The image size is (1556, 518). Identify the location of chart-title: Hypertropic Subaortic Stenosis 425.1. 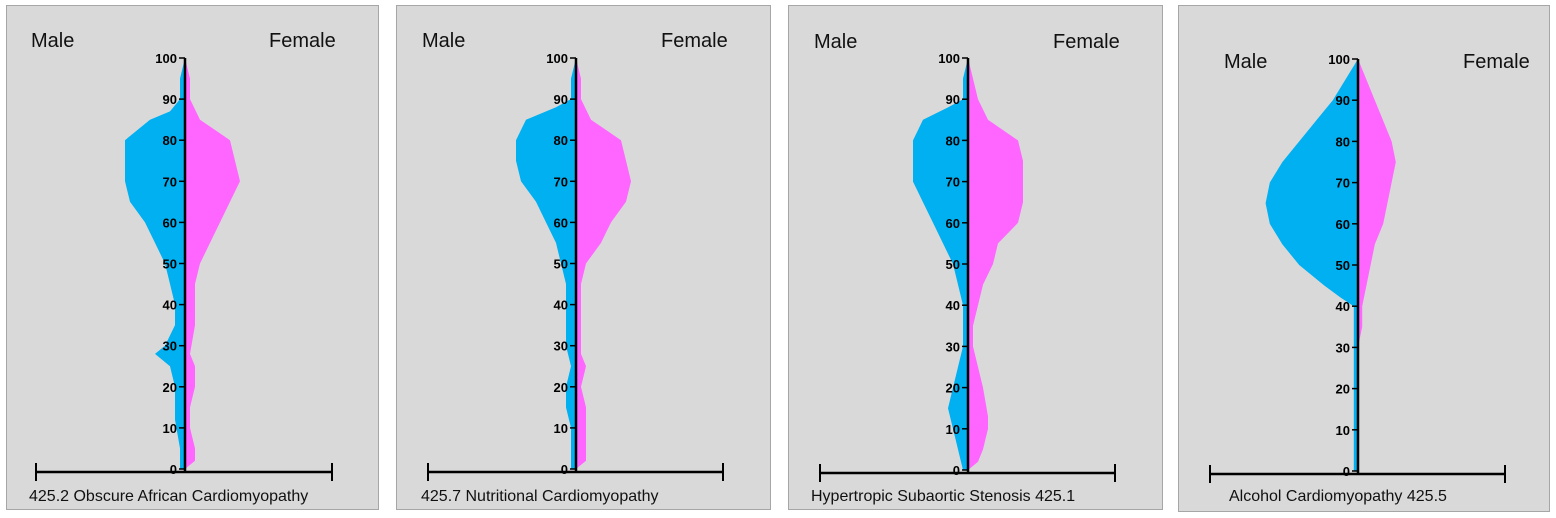
(943, 496).